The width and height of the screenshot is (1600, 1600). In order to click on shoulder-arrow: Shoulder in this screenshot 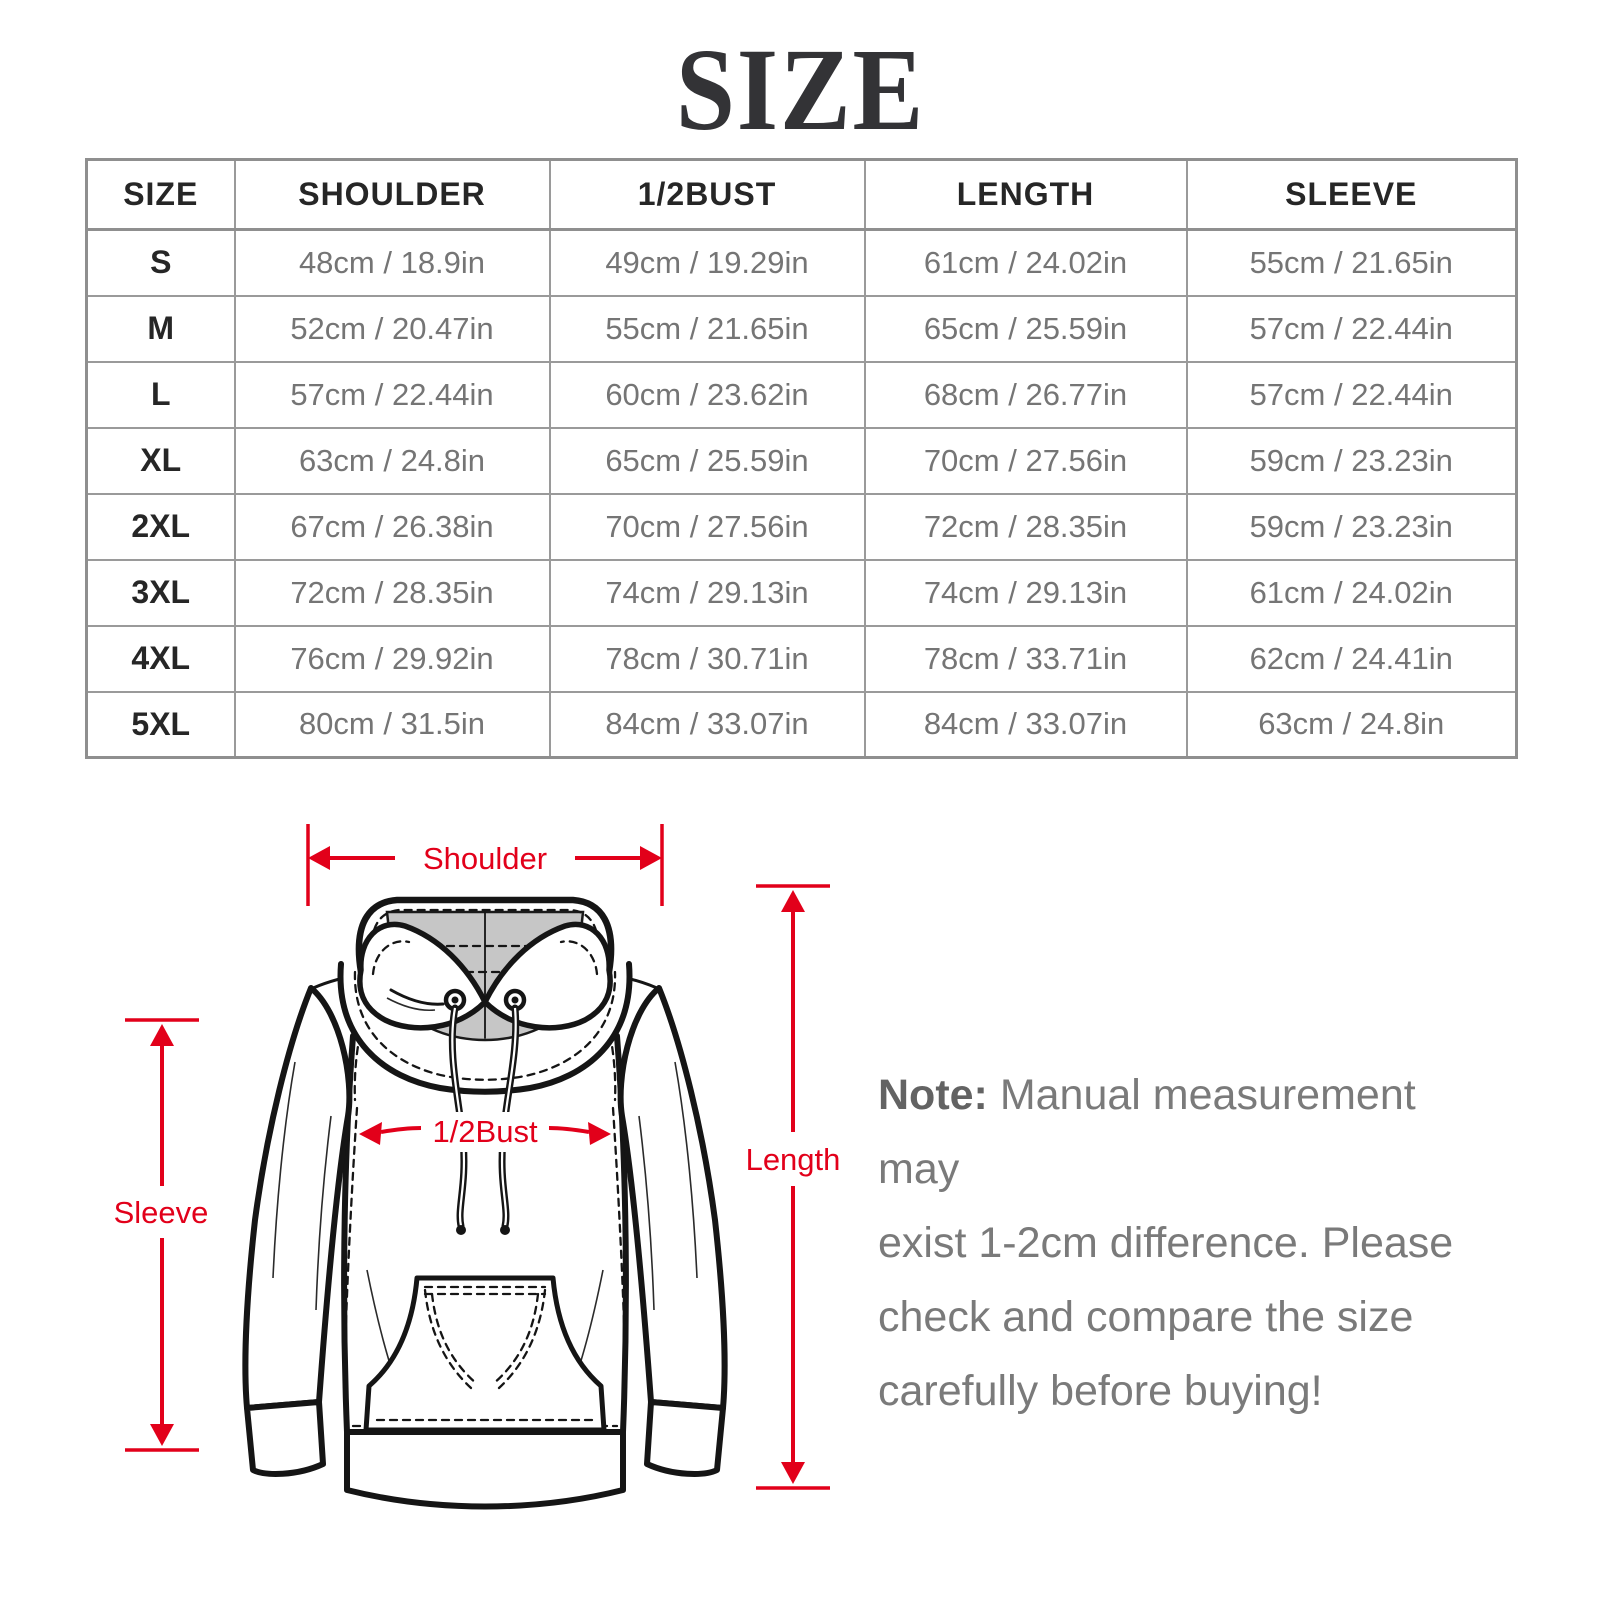, I will do `click(485, 865)`.